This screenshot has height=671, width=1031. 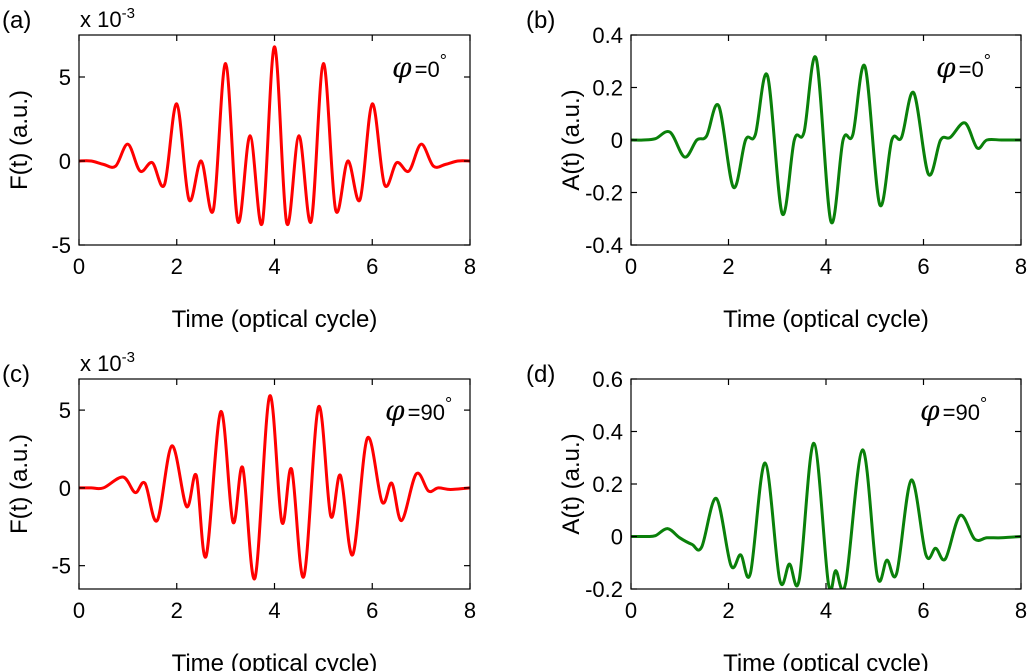 I want to click on panel-label: (c), so click(x=16, y=374).